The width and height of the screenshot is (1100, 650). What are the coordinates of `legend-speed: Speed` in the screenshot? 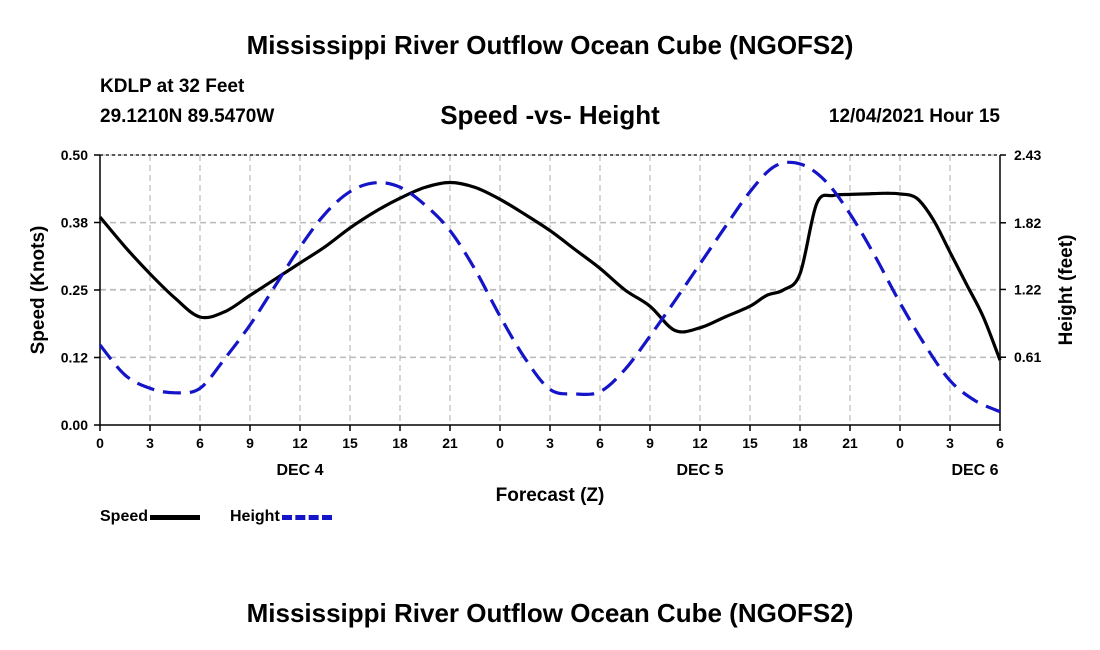 It's located at (150, 517).